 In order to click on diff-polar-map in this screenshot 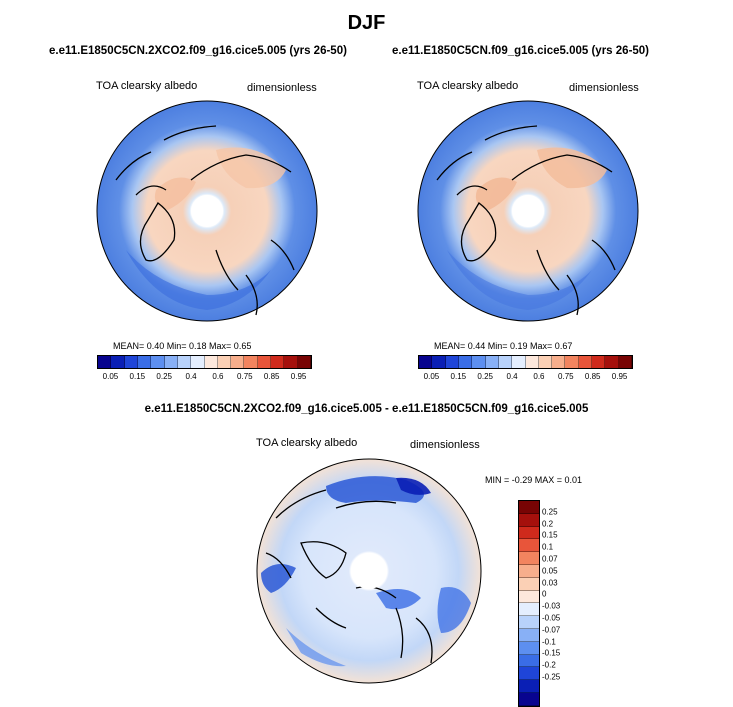, I will do `click(369, 571)`.